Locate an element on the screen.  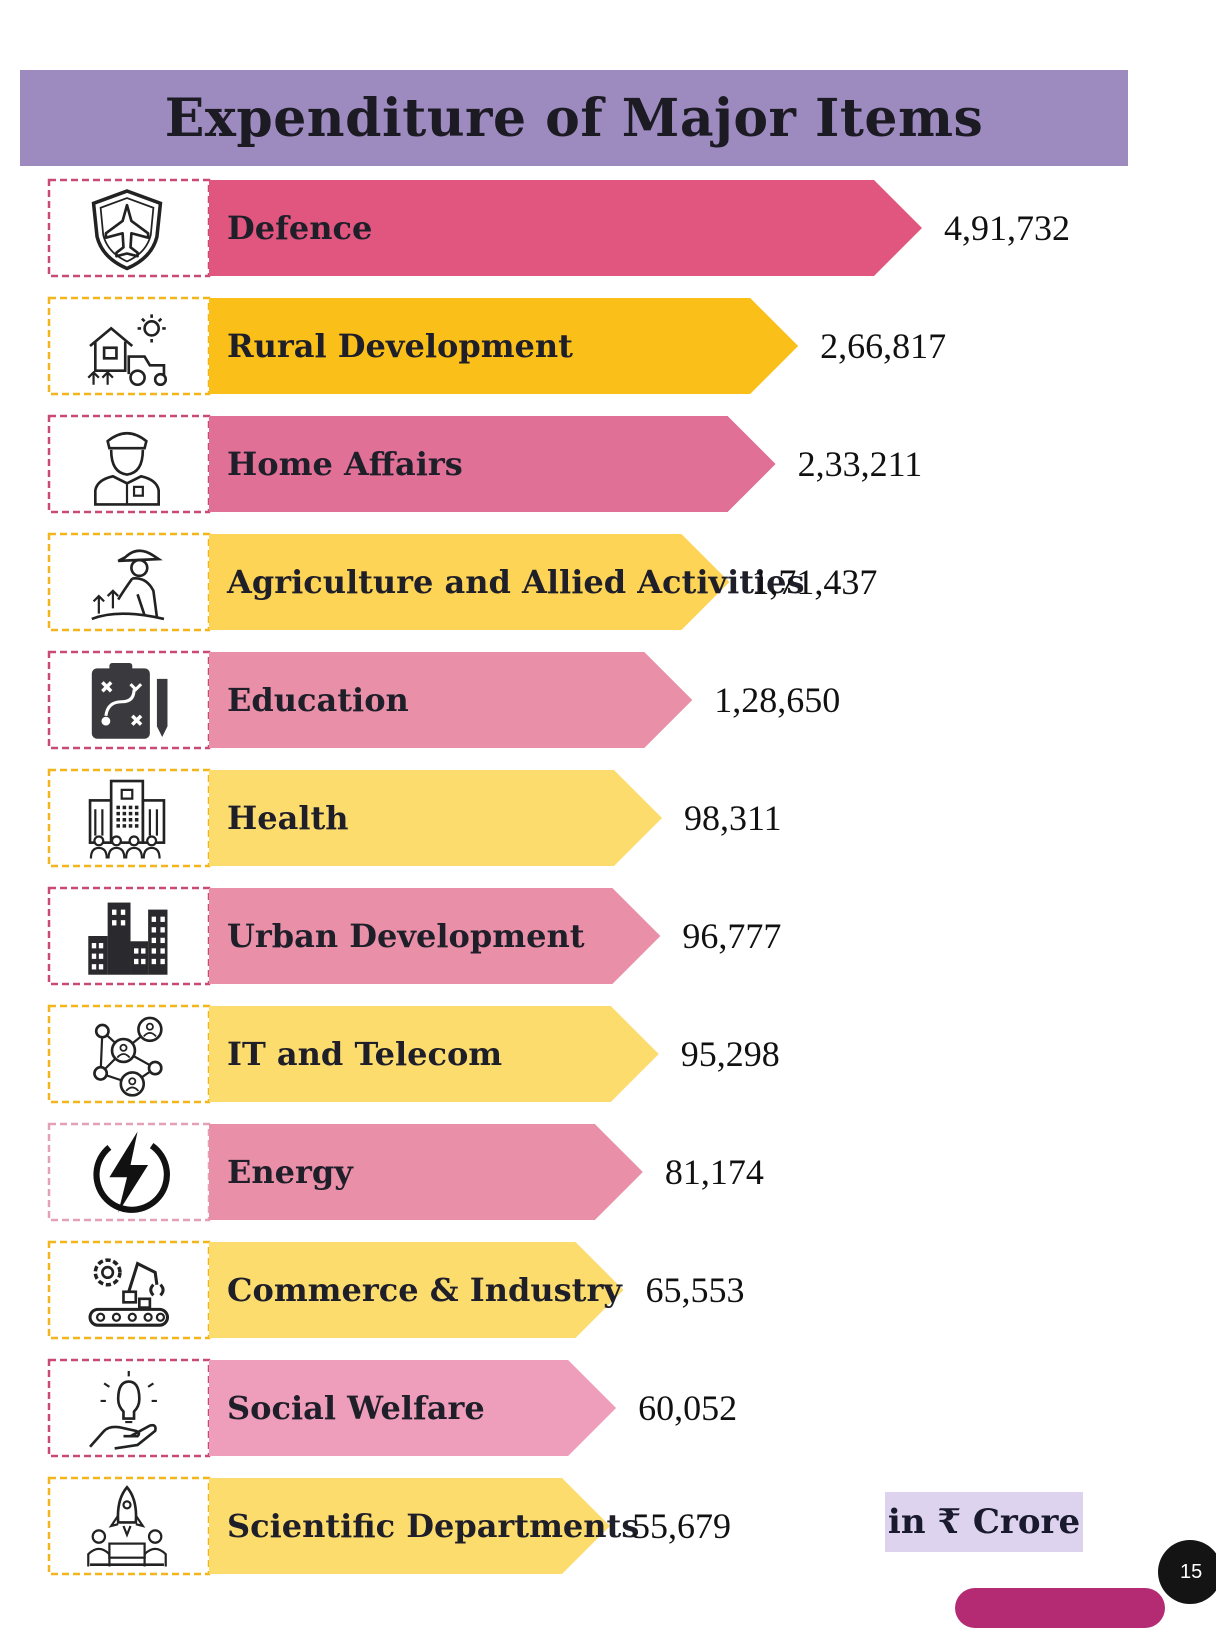
lightning-bolt-icon is located at coordinates (131, 1172).